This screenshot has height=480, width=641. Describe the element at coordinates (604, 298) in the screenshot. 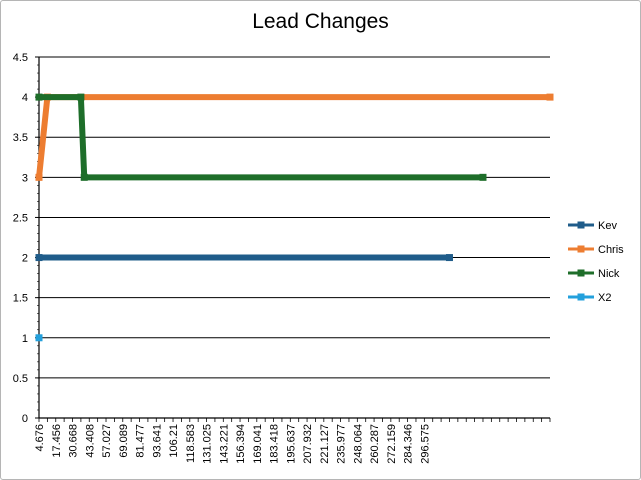

I see `legend-label-x2: X2` at that location.